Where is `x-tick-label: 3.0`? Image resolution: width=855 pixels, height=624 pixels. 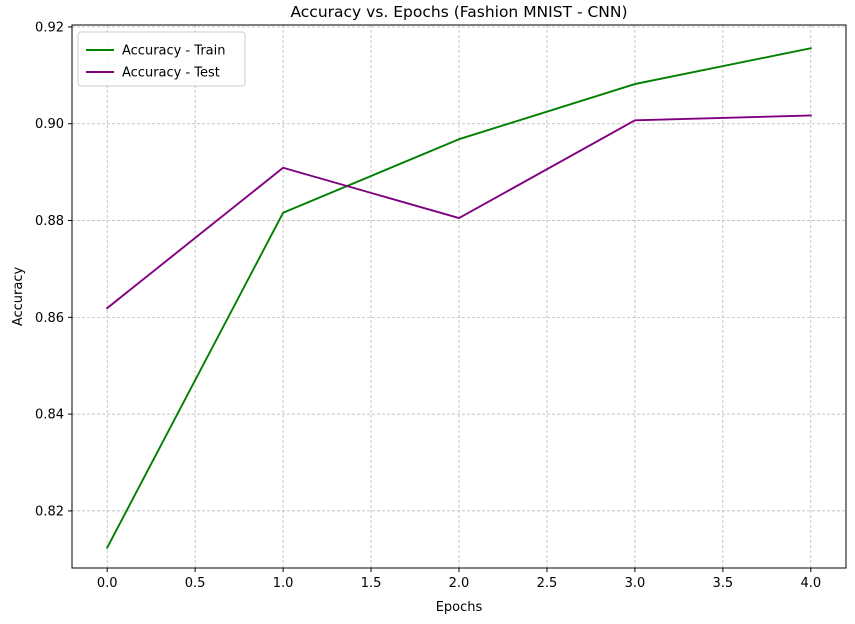
x-tick-label: 3.0 is located at coordinates (635, 583).